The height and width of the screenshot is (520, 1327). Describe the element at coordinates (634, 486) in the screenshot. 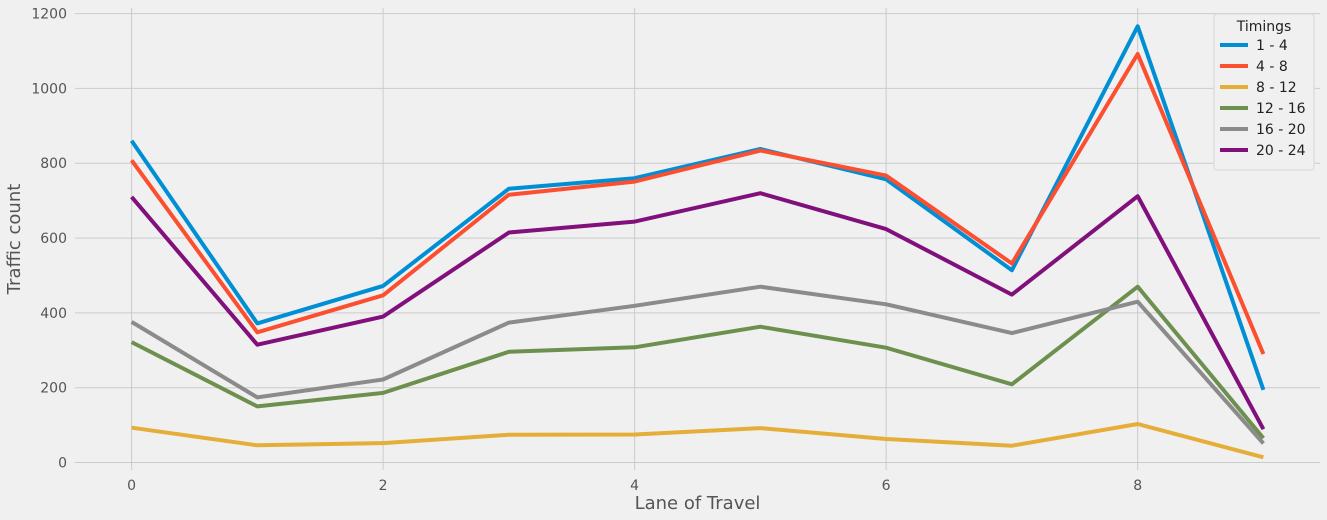

I see `x-tick-label: 4` at that location.